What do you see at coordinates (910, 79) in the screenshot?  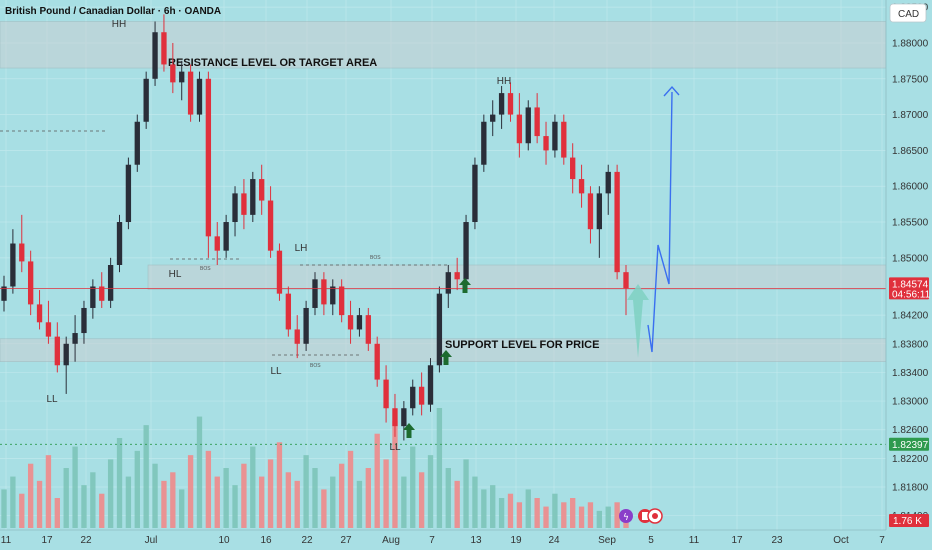 I see `price-tick-label: 1.87500` at bounding box center [910, 79].